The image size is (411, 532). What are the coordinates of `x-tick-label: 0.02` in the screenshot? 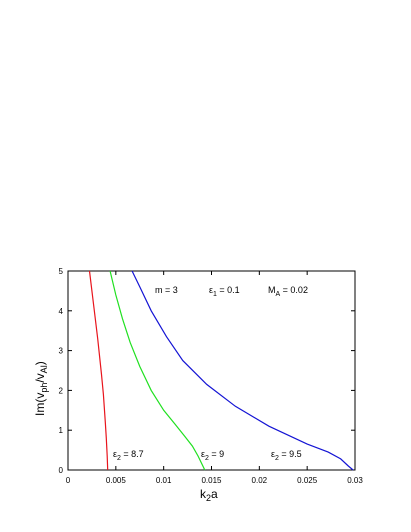 It's located at (260, 480).